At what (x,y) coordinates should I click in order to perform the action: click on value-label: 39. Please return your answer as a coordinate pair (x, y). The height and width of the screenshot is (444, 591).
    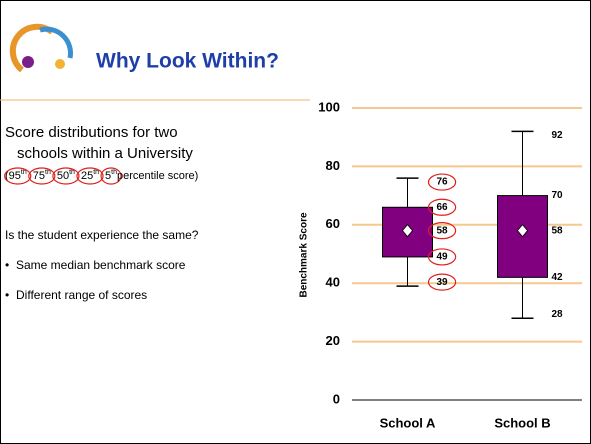
    Looking at the image, I should click on (443, 282).